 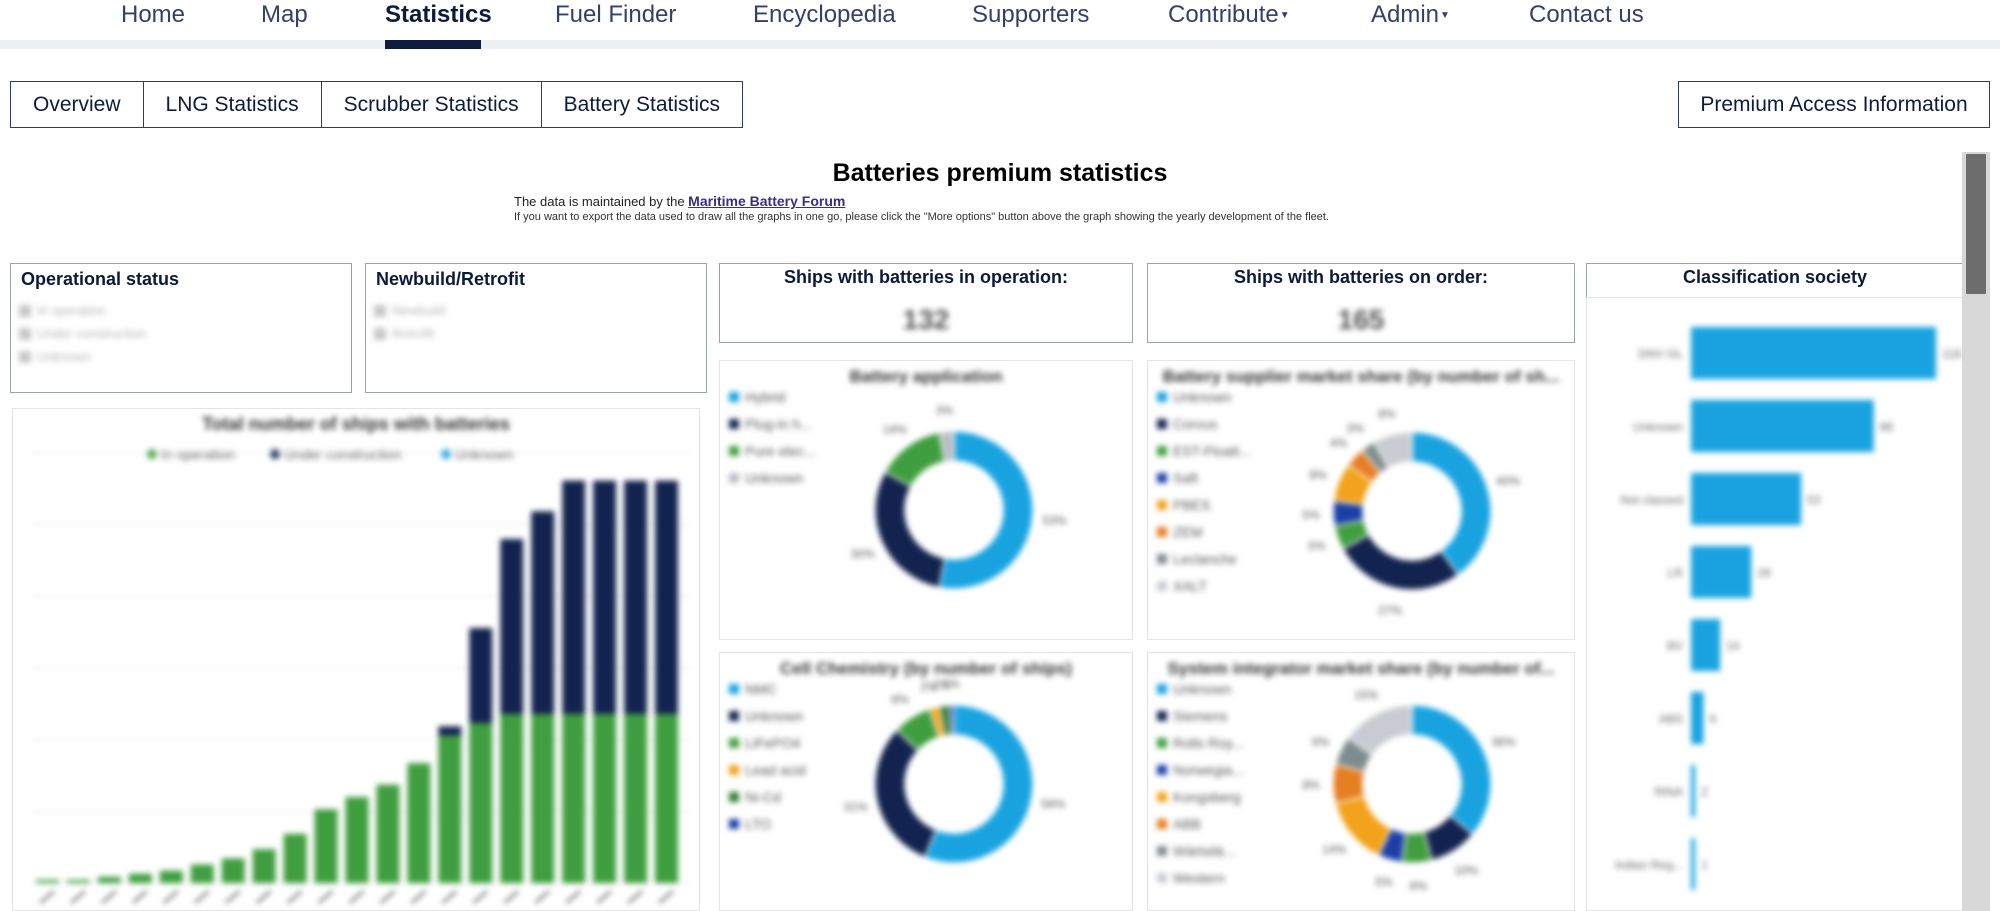 What do you see at coordinates (431, 104) in the screenshot?
I see `tab-scrubber-statistics: Scrubber Statistics` at bounding box center [431, 104].